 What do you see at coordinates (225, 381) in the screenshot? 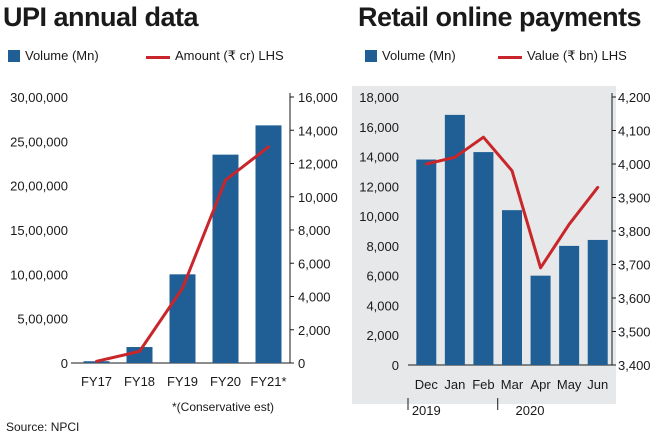
I see `category-label: FY20` at bounding box center [225, 381].